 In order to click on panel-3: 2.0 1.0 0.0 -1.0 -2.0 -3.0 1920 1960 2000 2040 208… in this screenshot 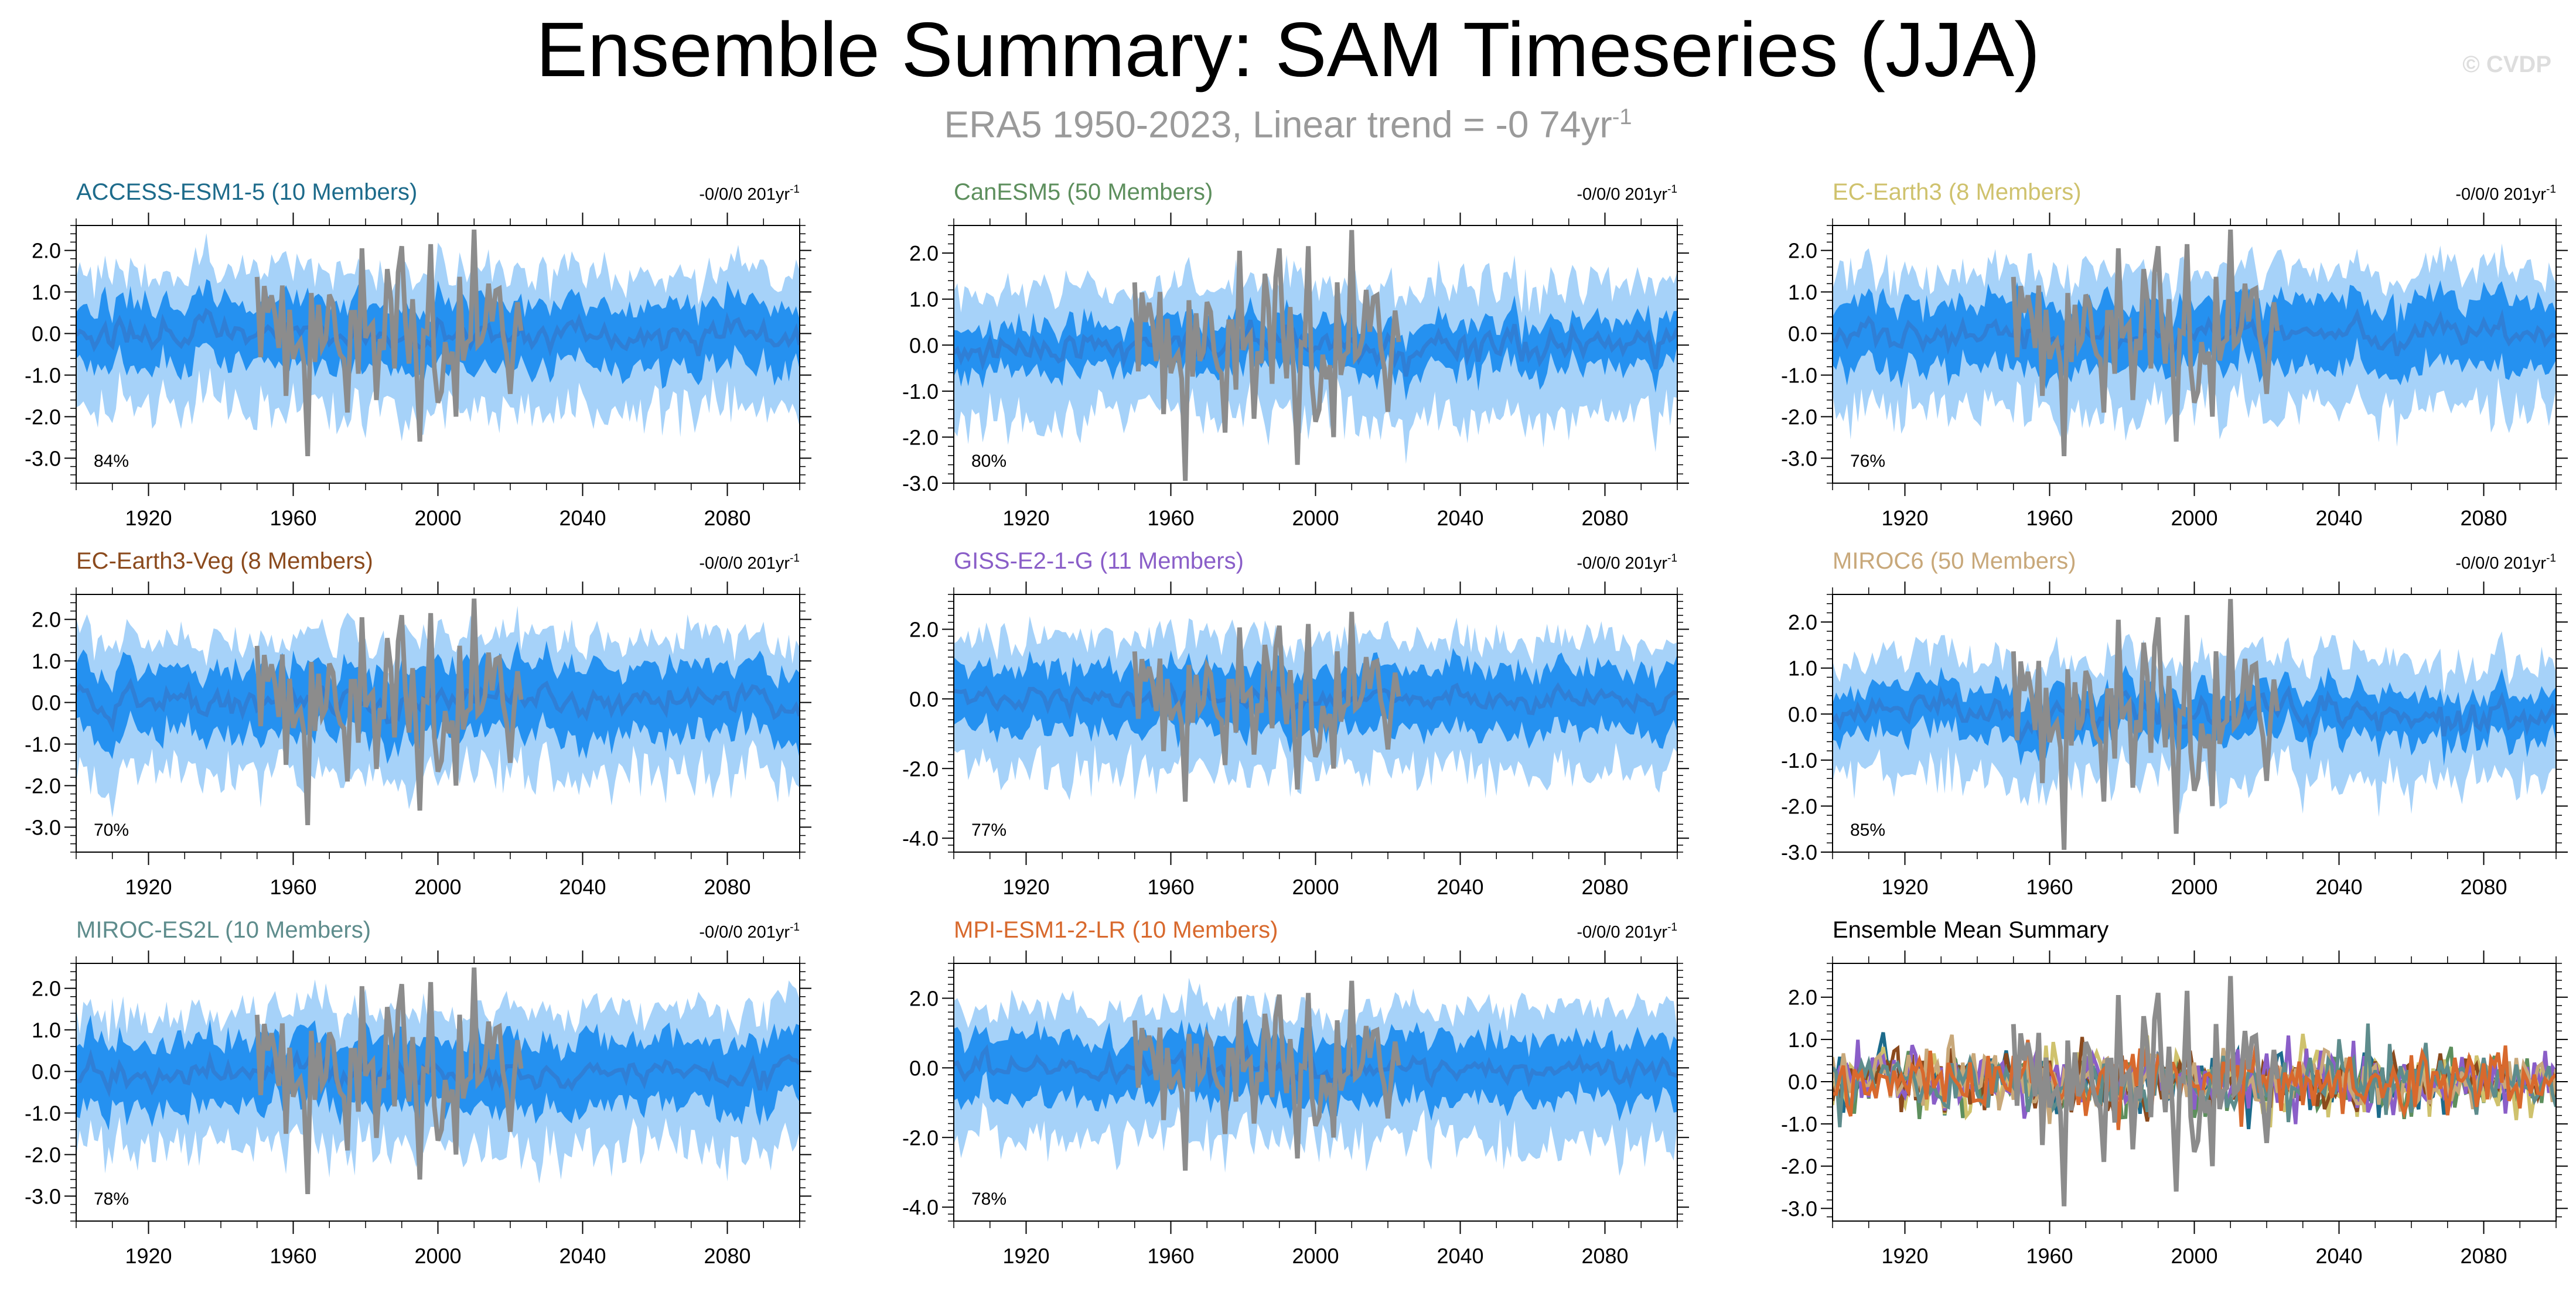, I will do `click(418, 724)`.